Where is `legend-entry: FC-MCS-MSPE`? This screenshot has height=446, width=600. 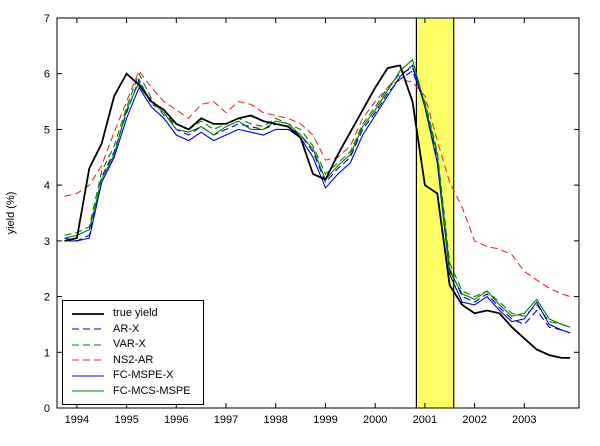 legend-entry: FC-MCS-MSPE is located at coordinates (135, 392).